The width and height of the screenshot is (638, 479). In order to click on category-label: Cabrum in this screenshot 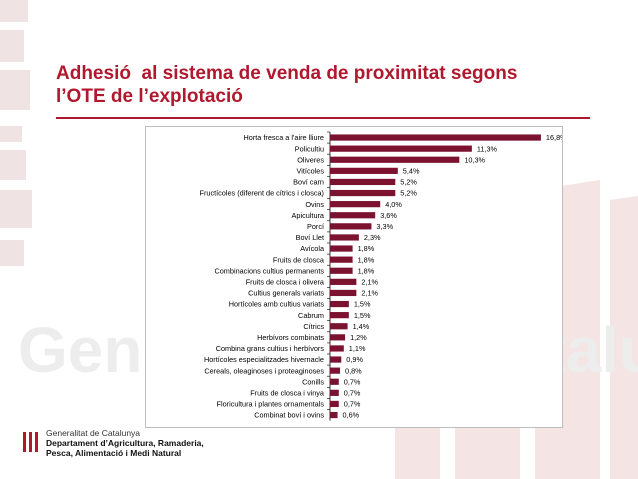, I will do `click(311, 315)`.